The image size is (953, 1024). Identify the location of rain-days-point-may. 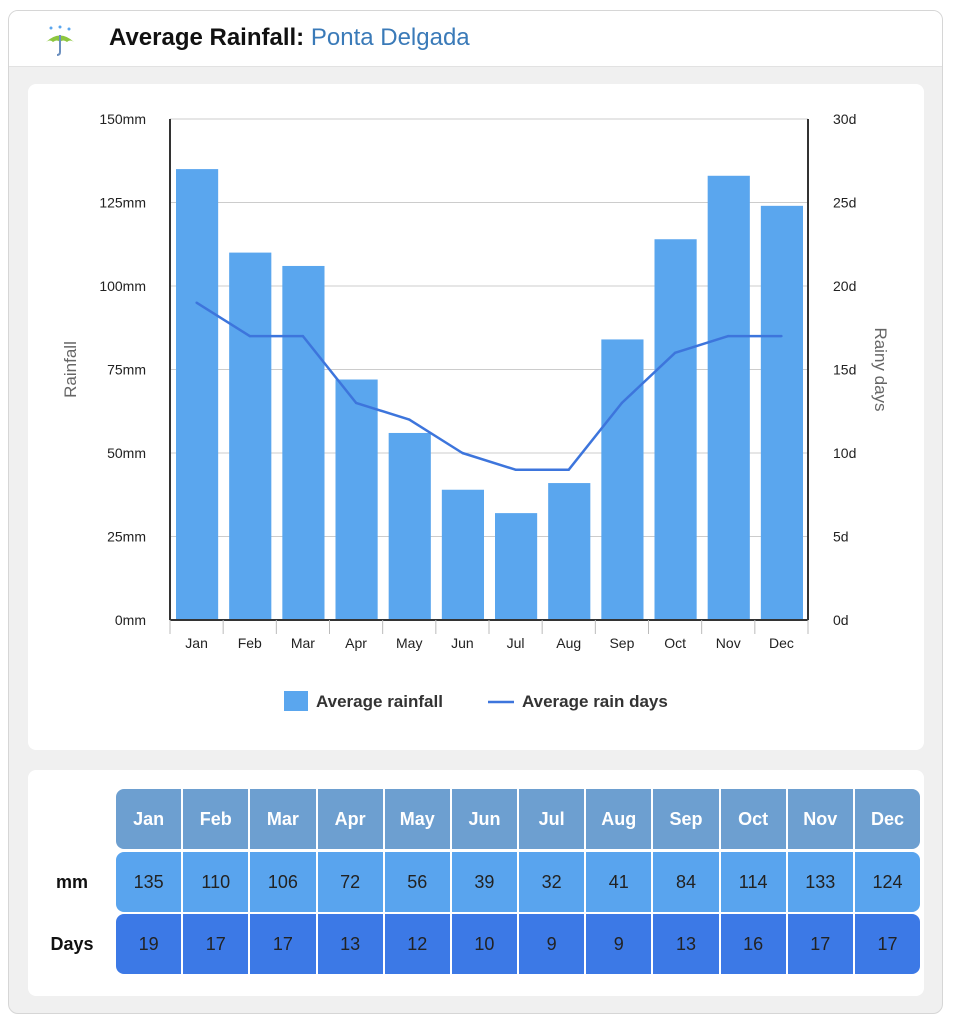
(409, 419).